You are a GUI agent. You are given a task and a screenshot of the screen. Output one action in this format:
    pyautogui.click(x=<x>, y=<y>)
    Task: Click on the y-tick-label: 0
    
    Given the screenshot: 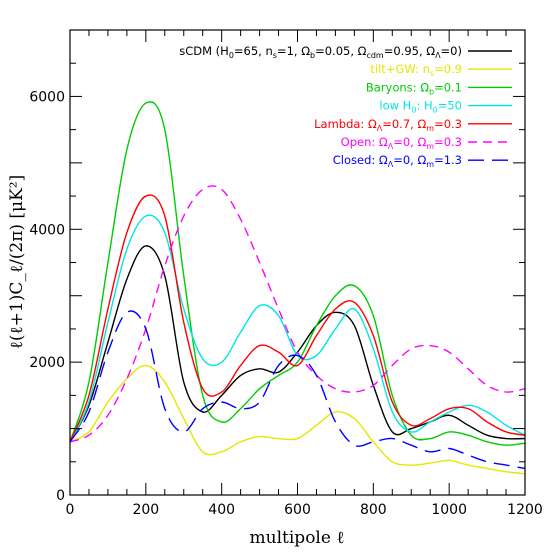 What is the action you would take?
    pyautogui.click(x=60, y=496)
    